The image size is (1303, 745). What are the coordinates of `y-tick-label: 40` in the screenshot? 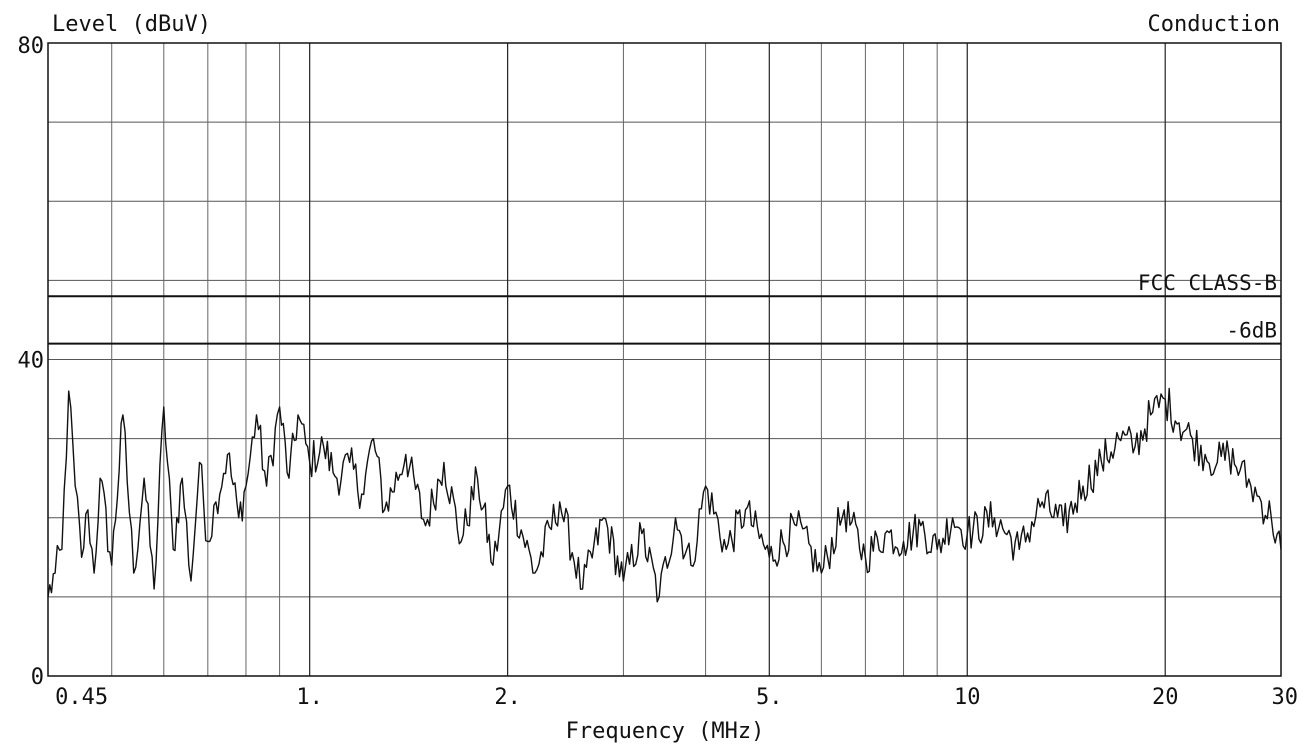 It's located at (31, 361).